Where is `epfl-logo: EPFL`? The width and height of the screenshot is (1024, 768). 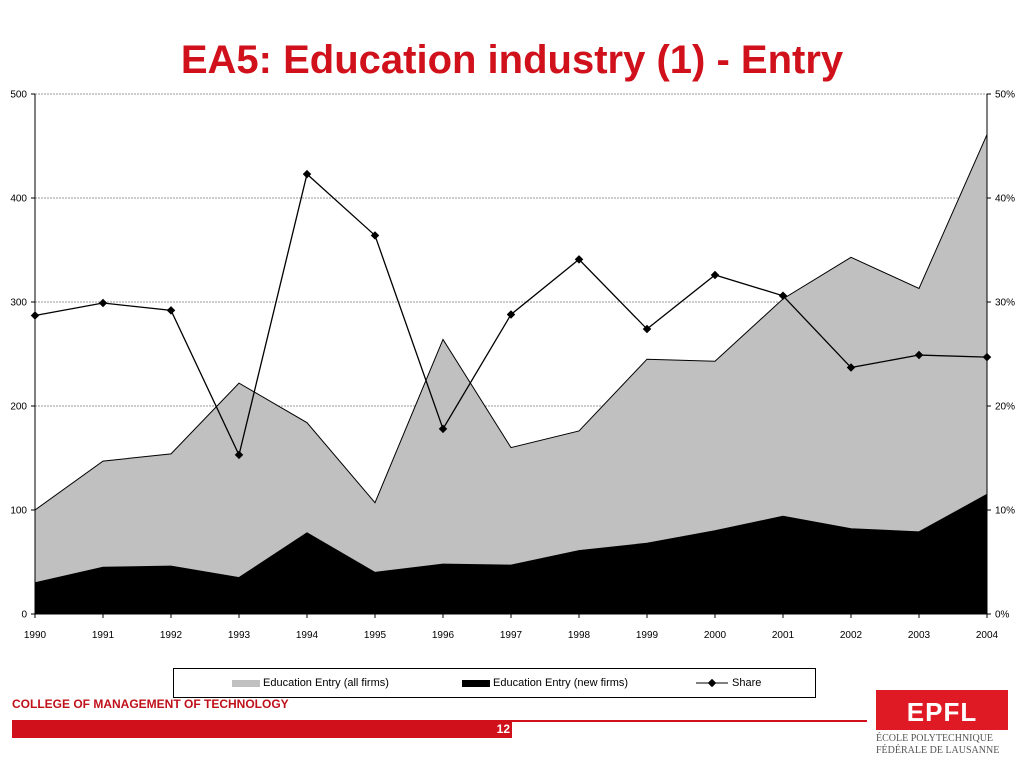
epfl-logo: EPFL is located at coordinates (942, 710).